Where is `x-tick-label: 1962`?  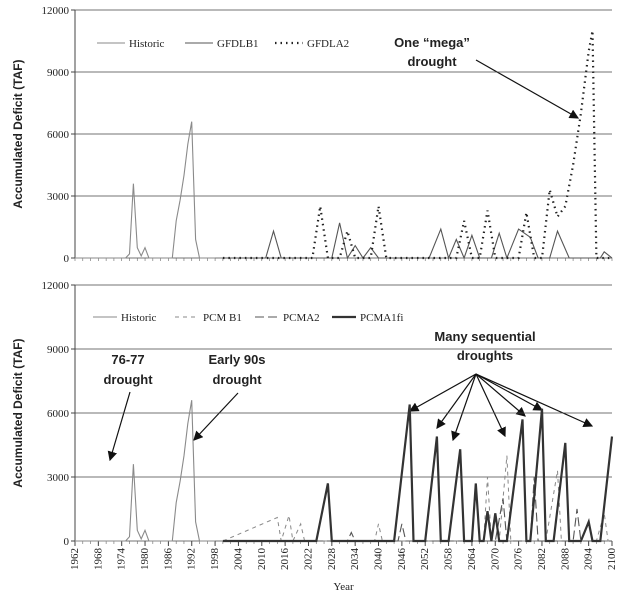 x-tick-label: 1962 is located at coordinates (75, 559).